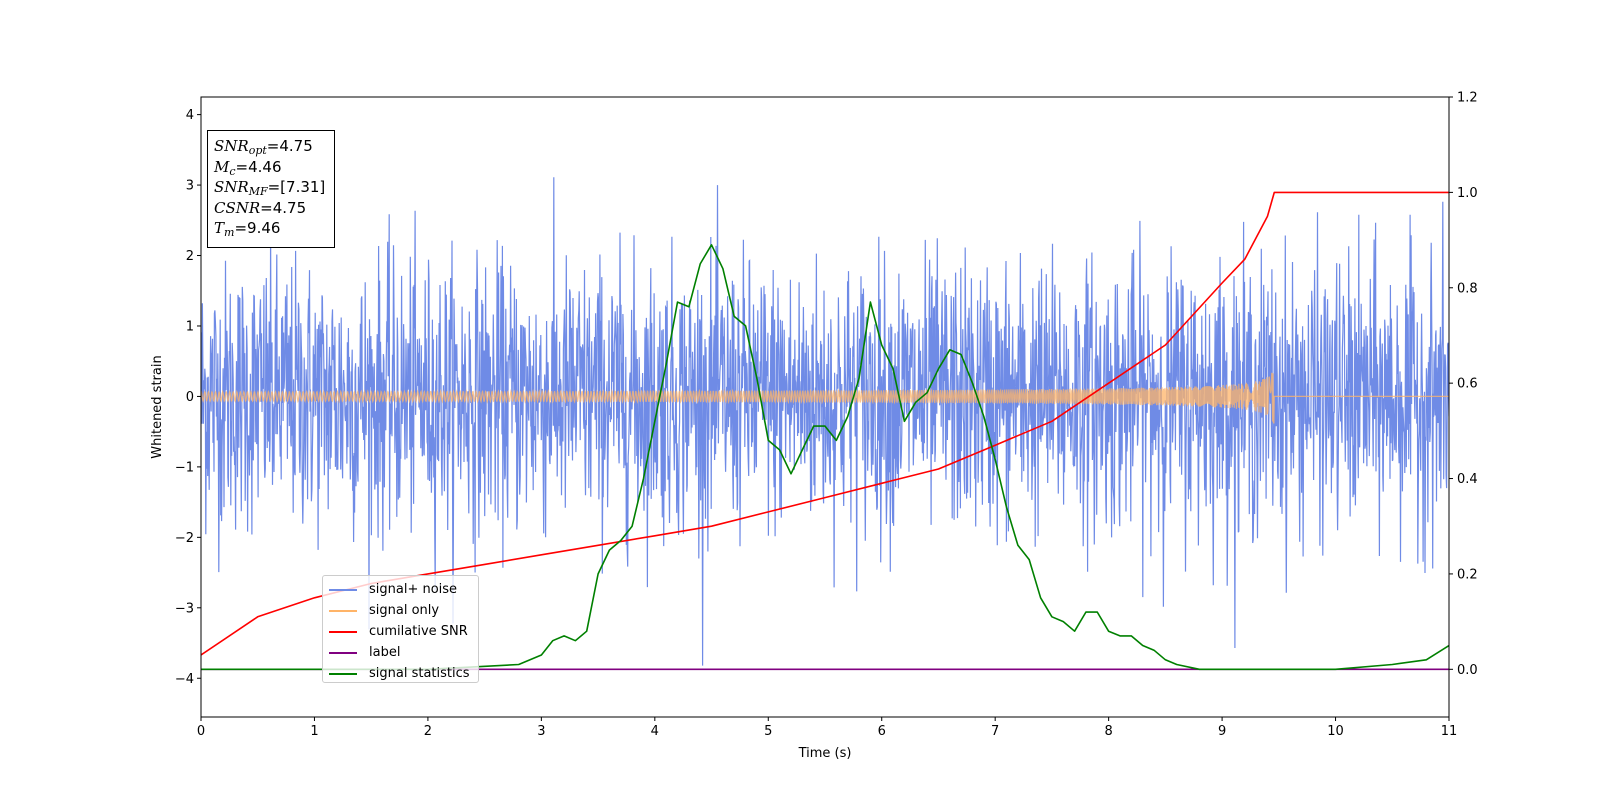 This screenshot has height=800, width=1600. What do you see at coordinates (413, 589) in the screenshot?
I see `legend-label: signal+ noise` at bounding box center [413, 589].